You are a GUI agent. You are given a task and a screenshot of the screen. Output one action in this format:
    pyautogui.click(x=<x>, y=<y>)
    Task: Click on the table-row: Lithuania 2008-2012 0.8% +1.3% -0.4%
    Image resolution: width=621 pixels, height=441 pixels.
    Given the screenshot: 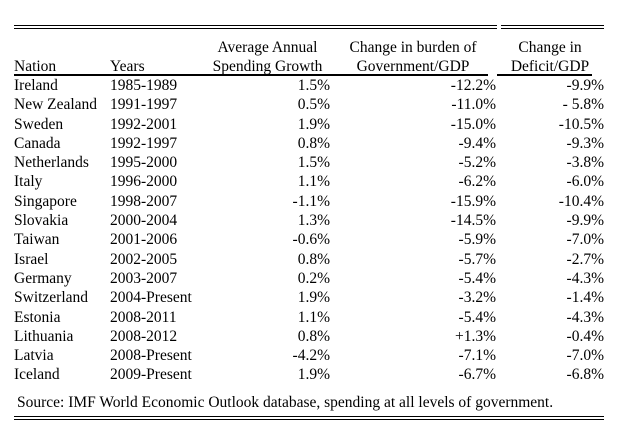 What is the action you would take?
    pyautogui.click(x=309, y=336)
    